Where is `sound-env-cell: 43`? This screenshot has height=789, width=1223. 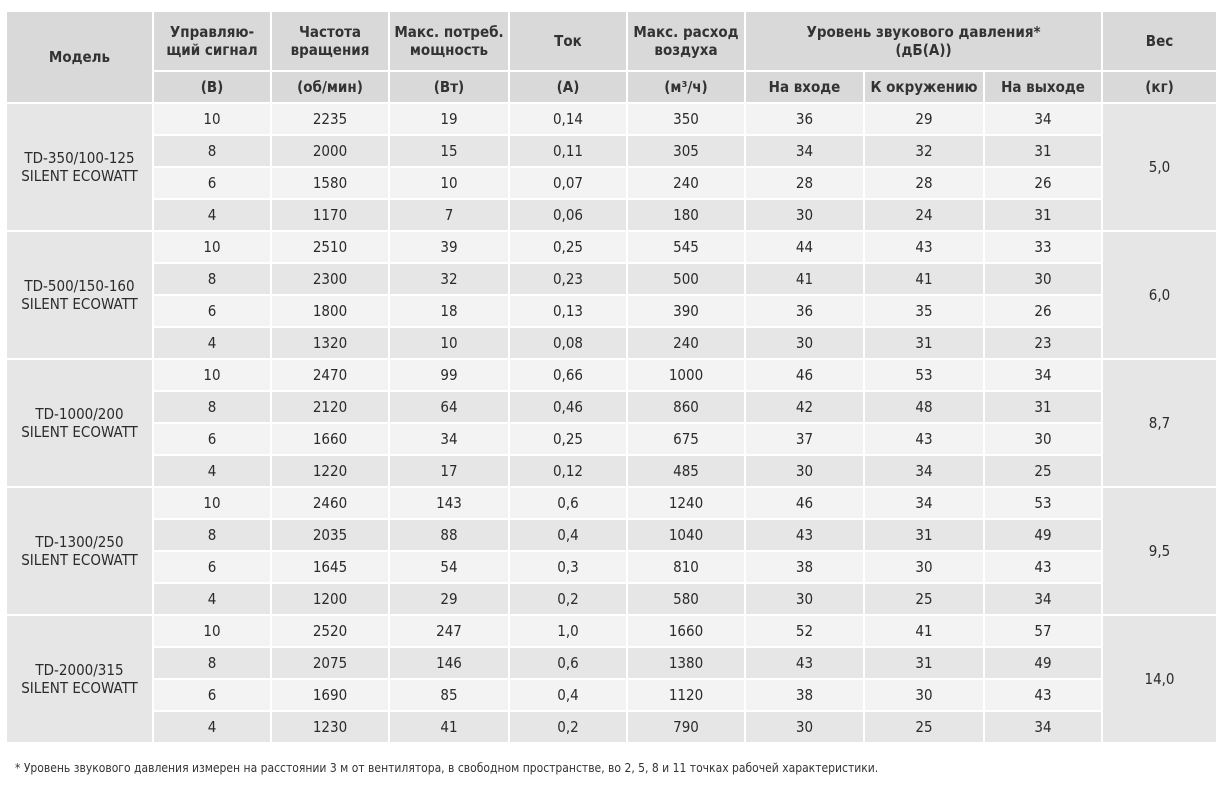
sound-env-cell: 43 is located at coordinates (924, 439).